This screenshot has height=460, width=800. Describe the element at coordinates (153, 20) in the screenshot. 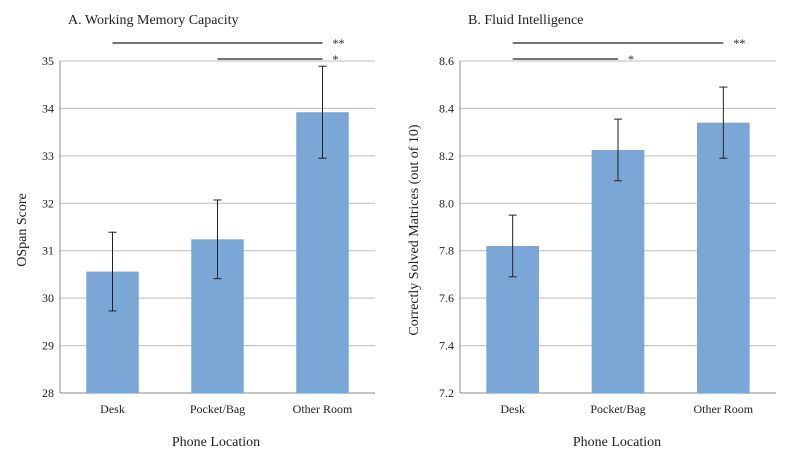

I see `chart-title: A. Working Memory Capacity` at that location.